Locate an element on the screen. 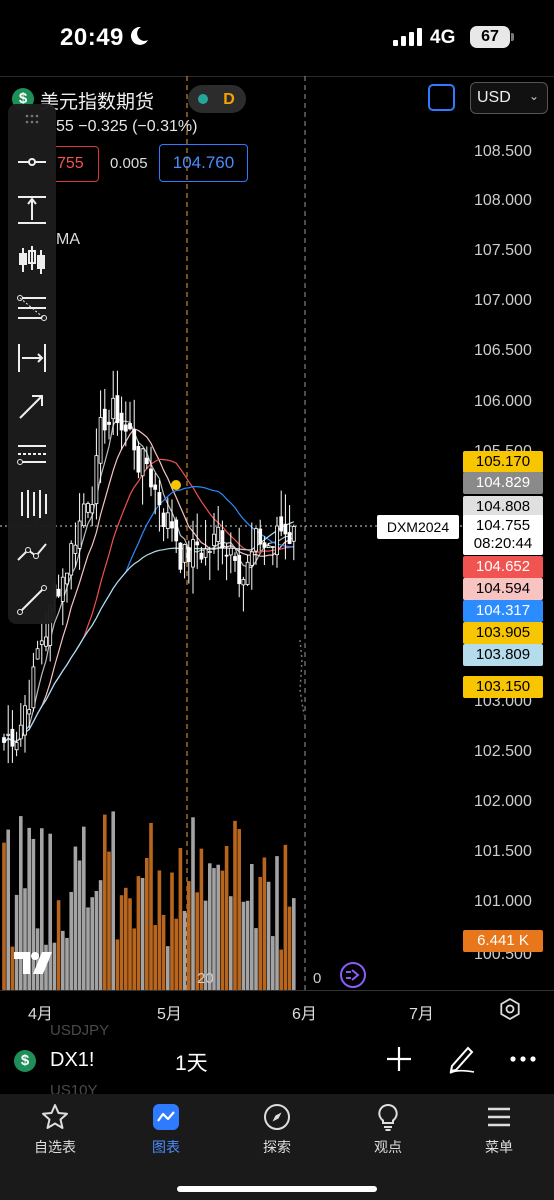 The height and width of the screenshot is (1200, 554). battery-tip is located at coordinates (512, 37).